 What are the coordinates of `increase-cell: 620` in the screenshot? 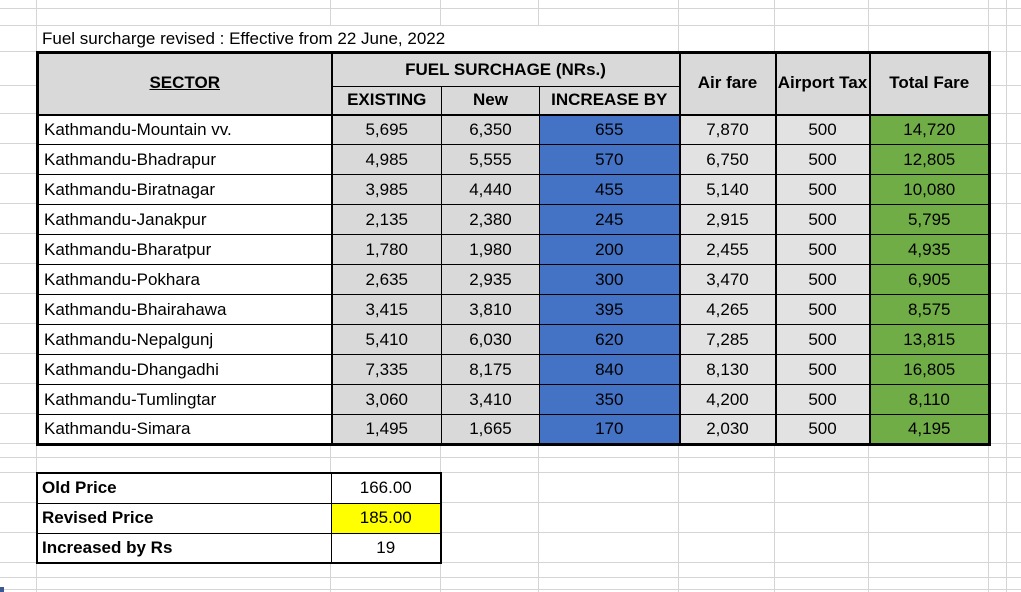 It's located at (609, 339).